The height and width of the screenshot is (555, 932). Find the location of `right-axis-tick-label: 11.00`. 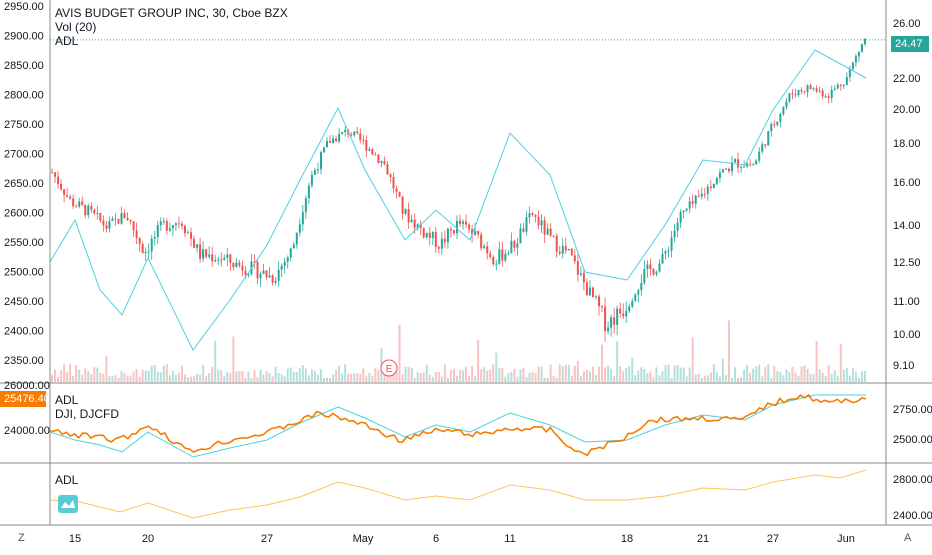

right-axis-tick-label: 11.00 is located at coordinates (906, 302).